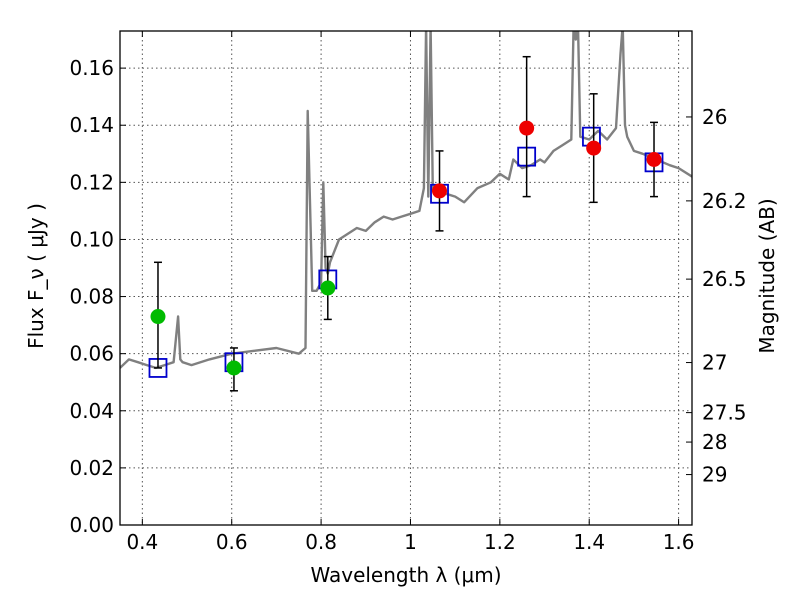 The image size is (800, 600). I want to click on y-tick-label: 0.08, so click(91, 297).